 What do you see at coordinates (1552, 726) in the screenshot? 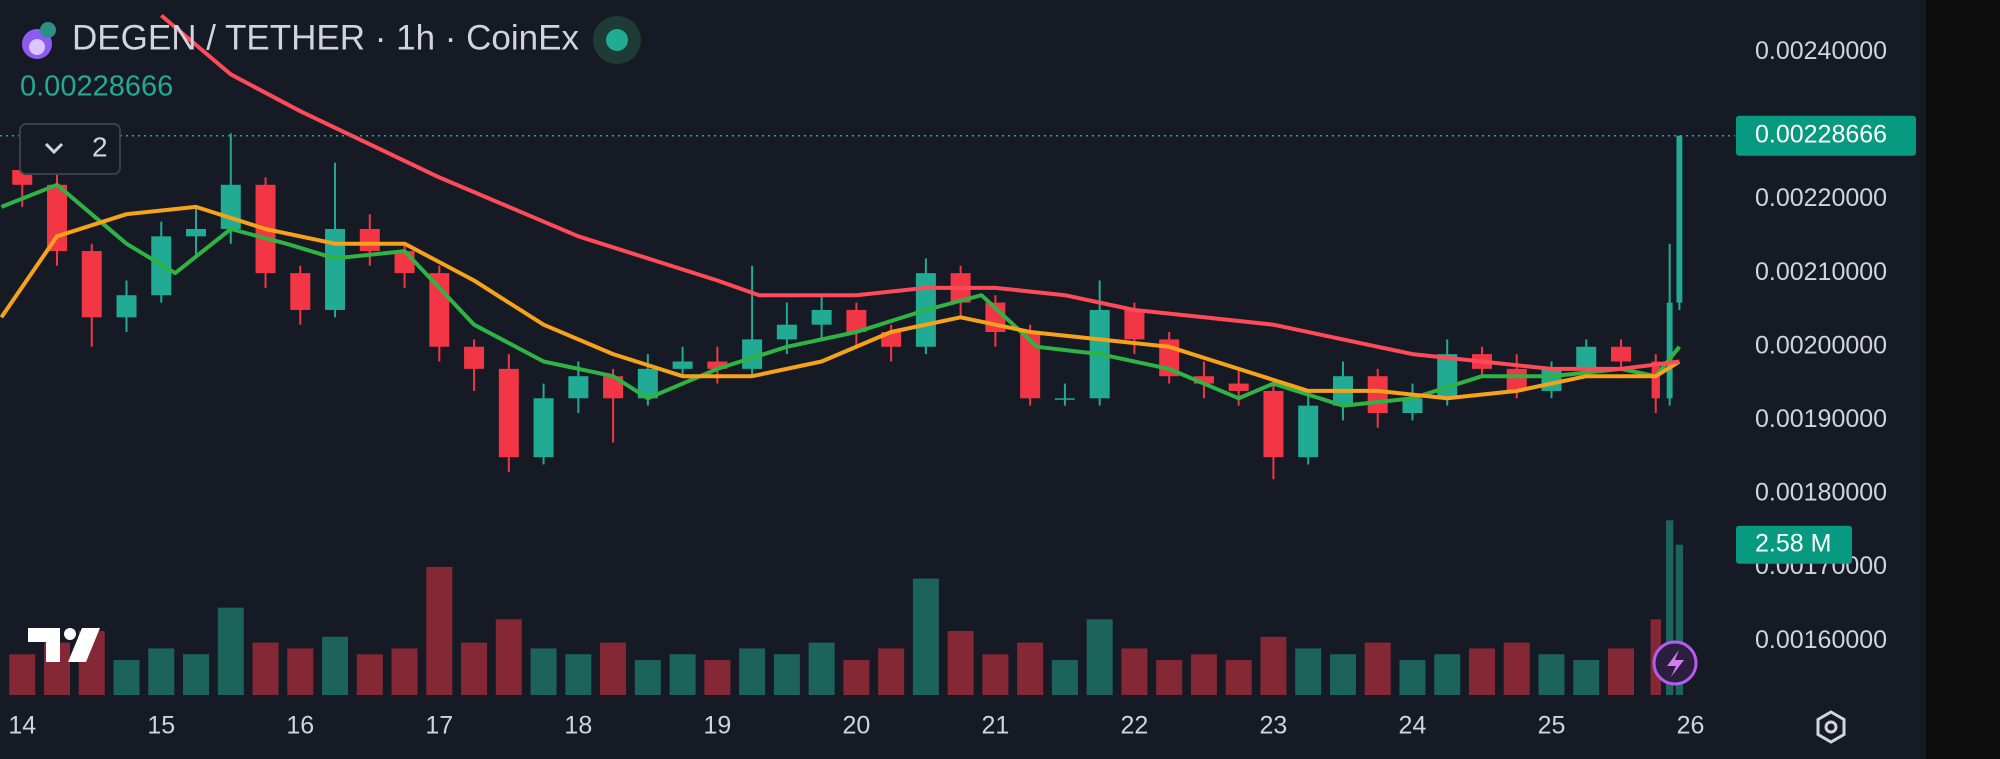
I see `x-tick-label: 25` at bounding box center [1552, 726].